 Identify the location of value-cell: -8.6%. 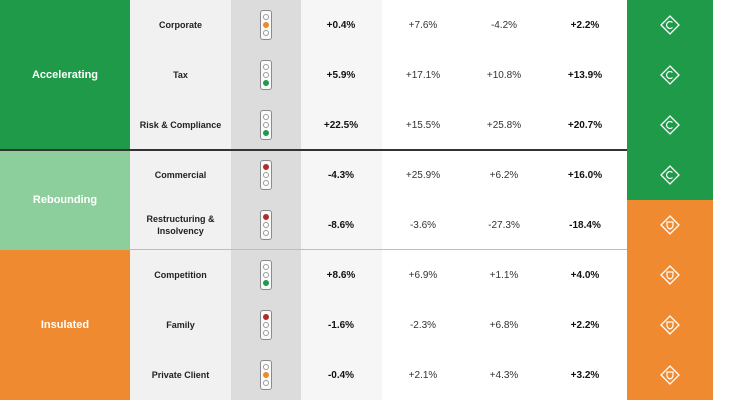
(341, 225).